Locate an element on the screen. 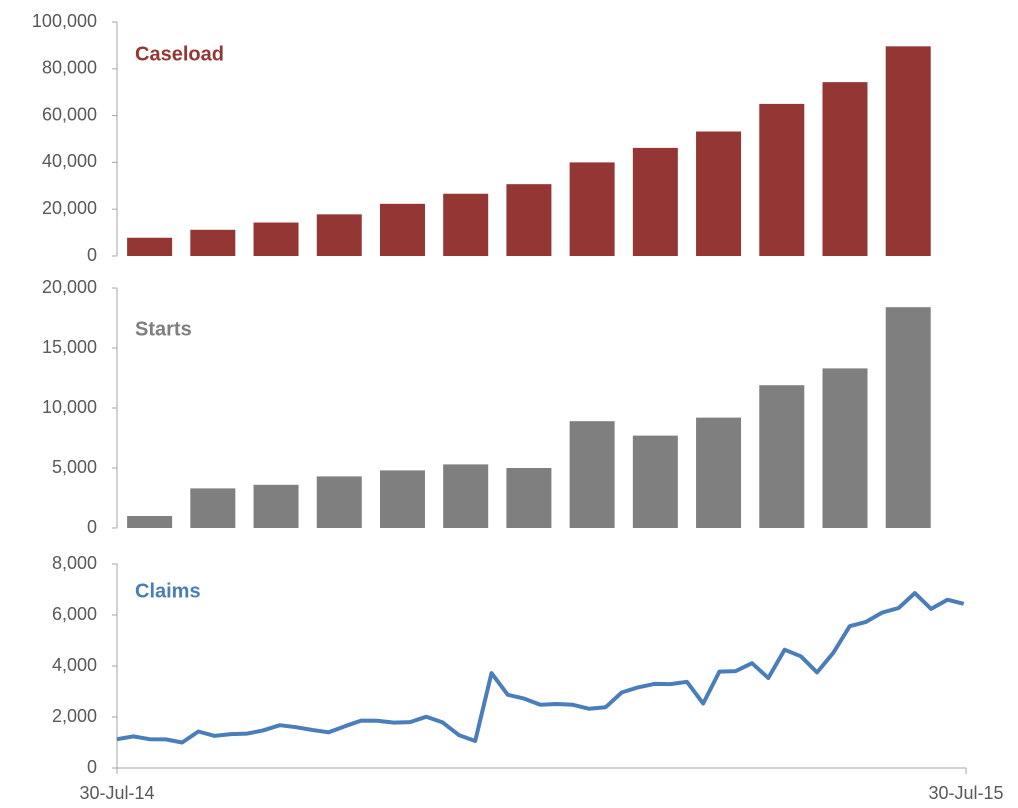 The image size is (1018, 808). panel-title: Caseload is located at coordinates (179, 54).